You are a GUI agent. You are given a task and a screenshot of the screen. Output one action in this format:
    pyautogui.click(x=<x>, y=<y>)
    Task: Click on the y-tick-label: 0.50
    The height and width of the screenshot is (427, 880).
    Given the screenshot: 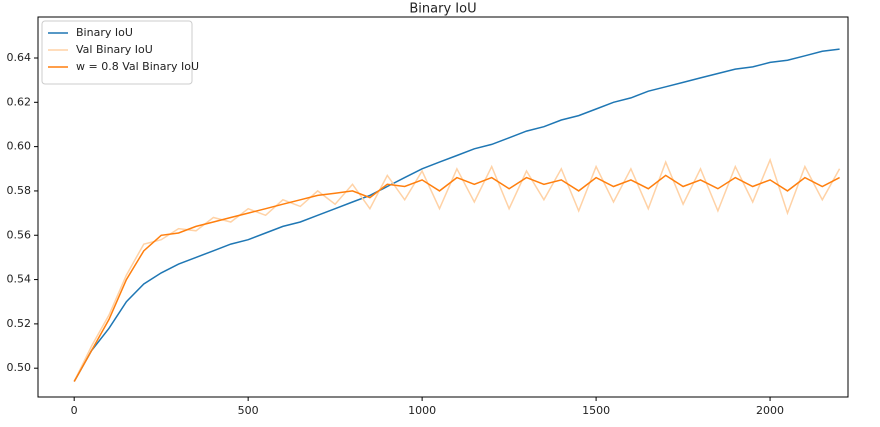 What is the action you would take?
    pyautogui.click(x=19, y=367)
    